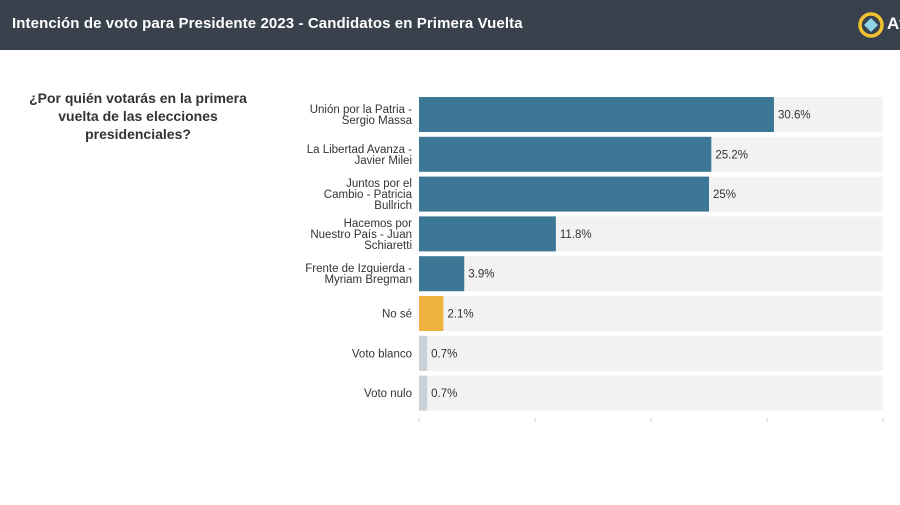 This screenshot has height=505, width=900. What do you see at coordinates (368, 195) in the screenshot?
I see `category-label: Juntos por el Cambio - Patricia Bullrich` at bounding box center [368, 195].